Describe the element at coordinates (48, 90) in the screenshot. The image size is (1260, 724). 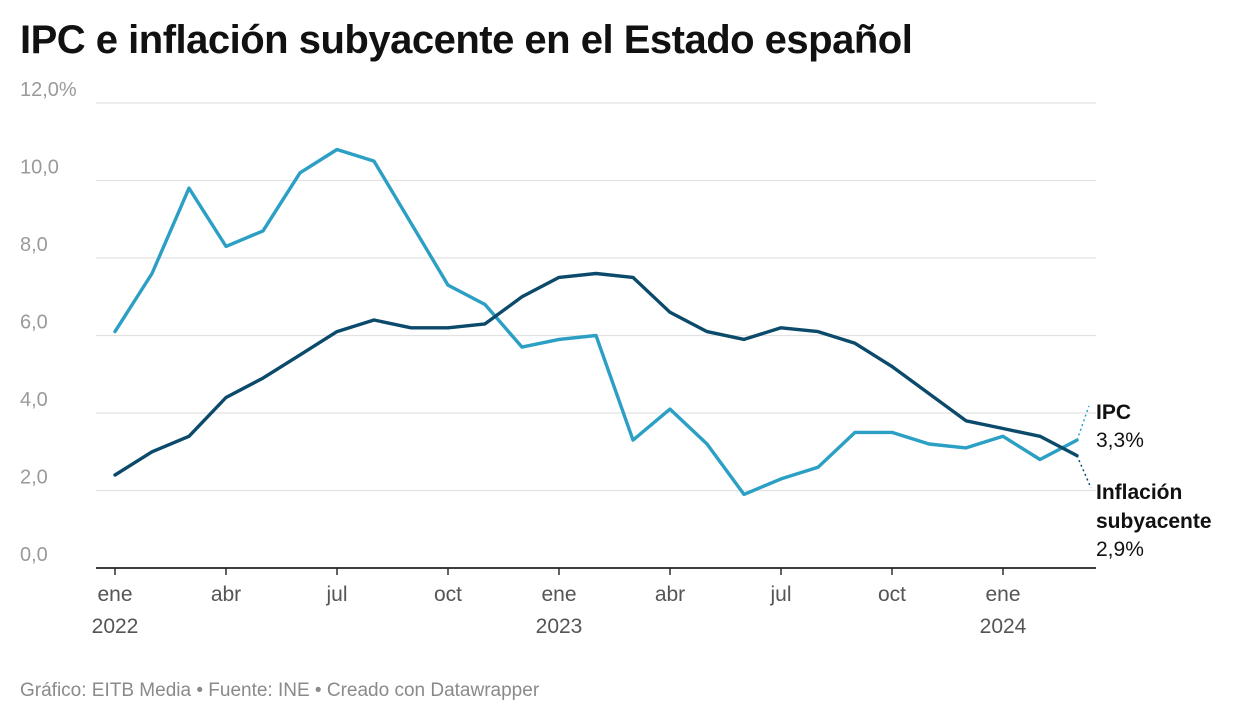
I see `y-tick-label: 12,0%` at that location.